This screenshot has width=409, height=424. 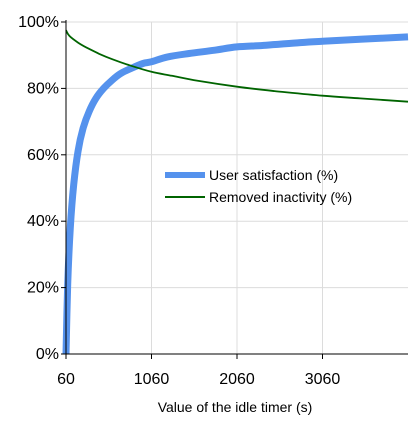 What do you see at coordinates (38, 22) in the screenshot?
I see `y-tick-label: 100%` at bounding box center [38, 22].